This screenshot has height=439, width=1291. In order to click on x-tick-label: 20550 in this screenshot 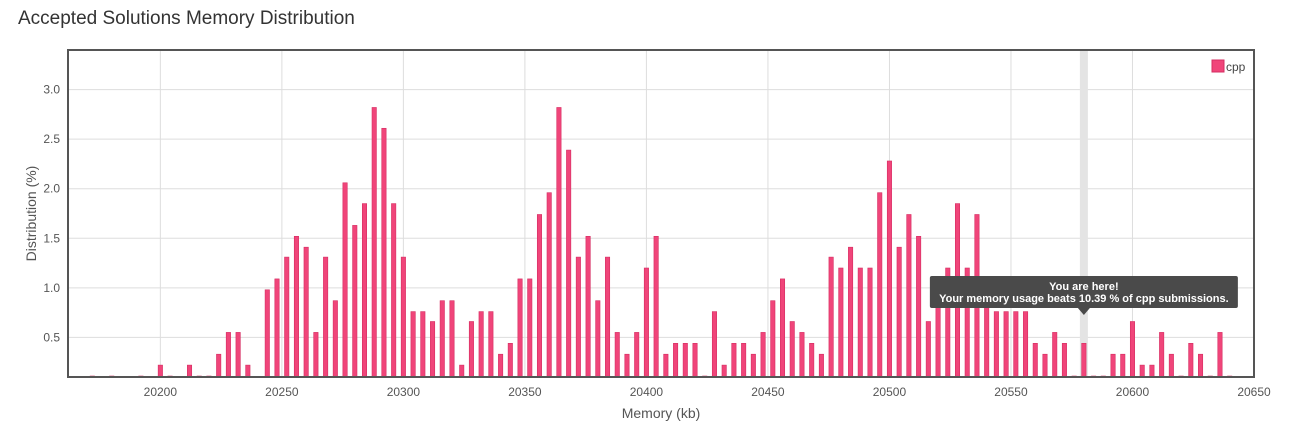, I will do `click(1011, 392)`.